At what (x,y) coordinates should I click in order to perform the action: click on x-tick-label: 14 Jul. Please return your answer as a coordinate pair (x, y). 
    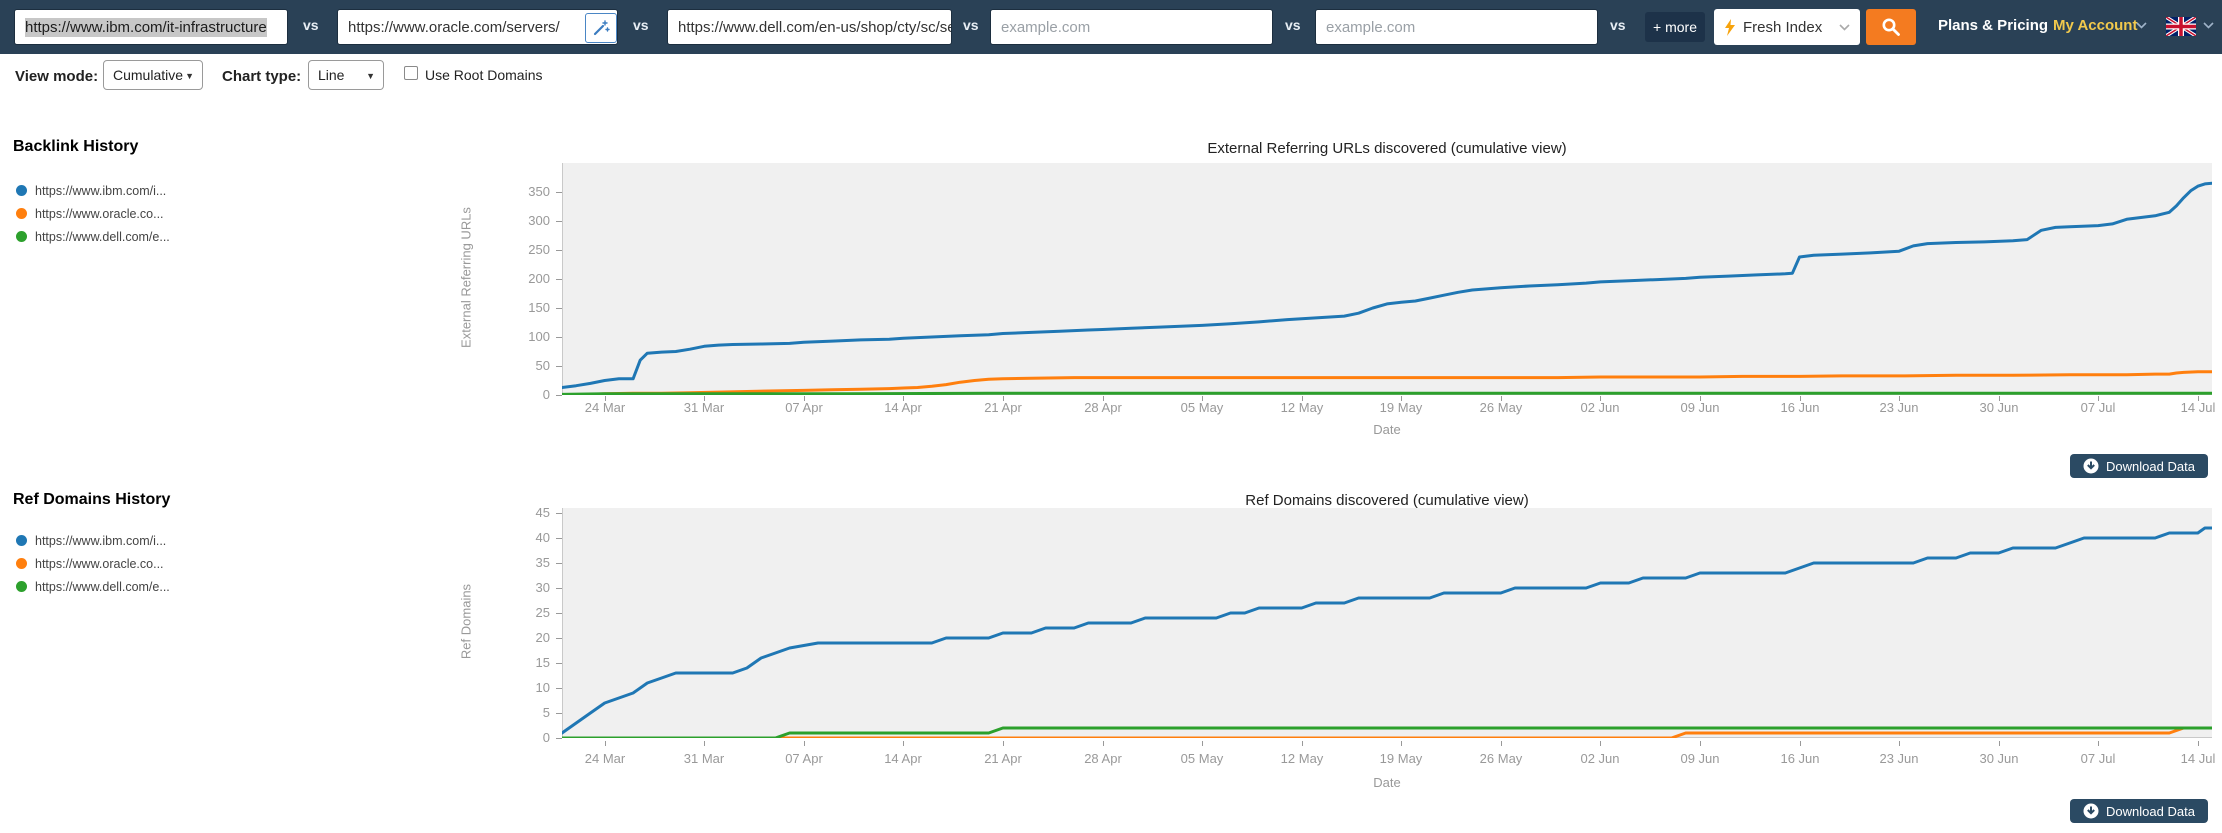
    Looking at the image, I should click on (2198, 758).